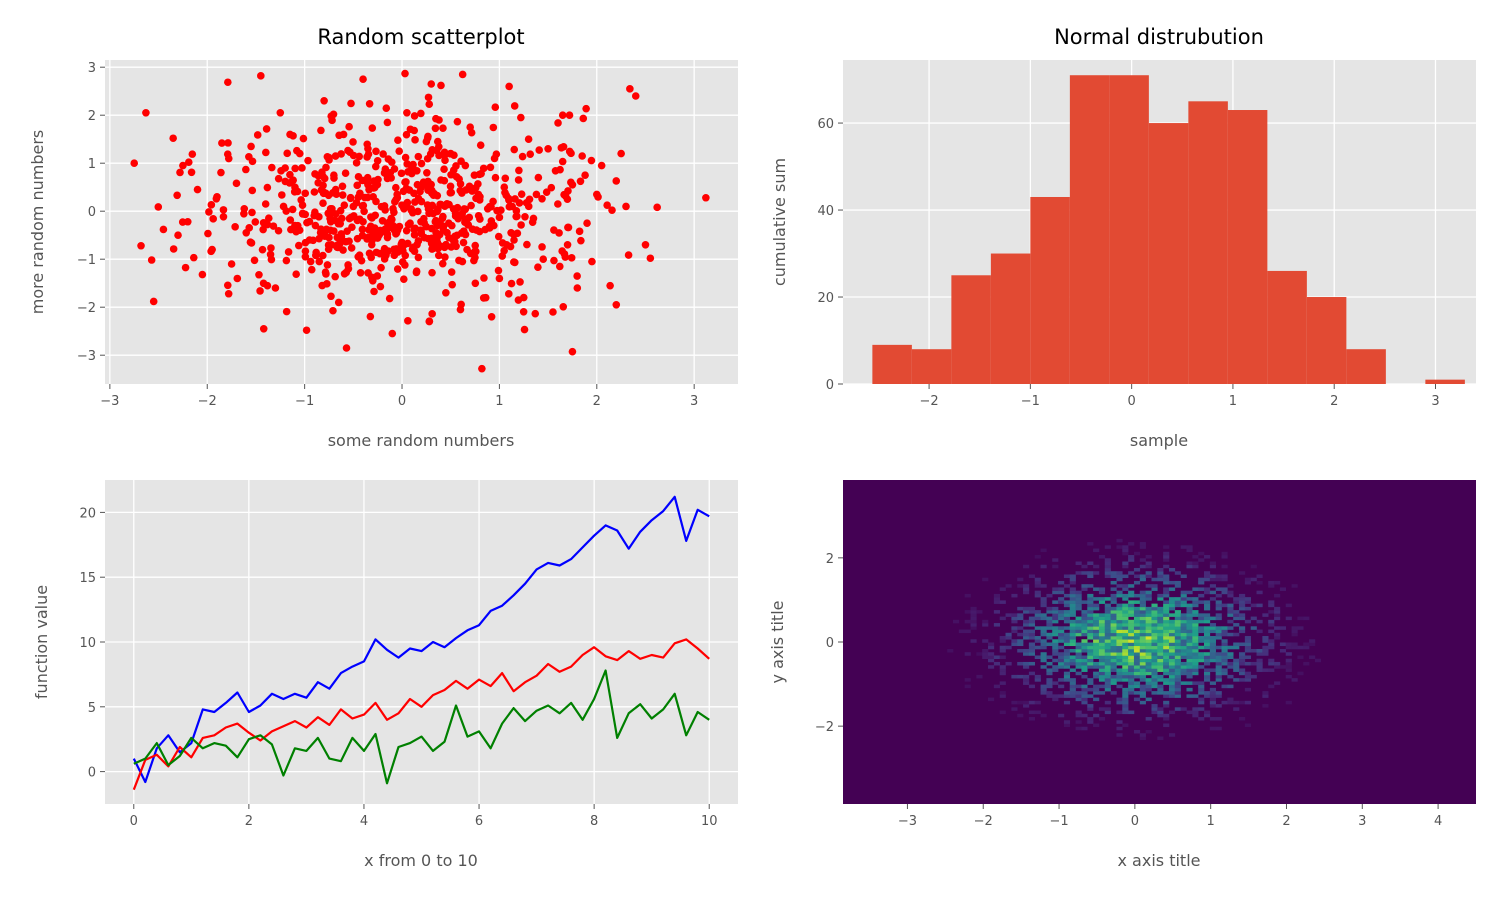 Image resolution: width=1500 pixels, height=900 pixels. I want to click on x-tick-label: 0, so click(1132, 401).